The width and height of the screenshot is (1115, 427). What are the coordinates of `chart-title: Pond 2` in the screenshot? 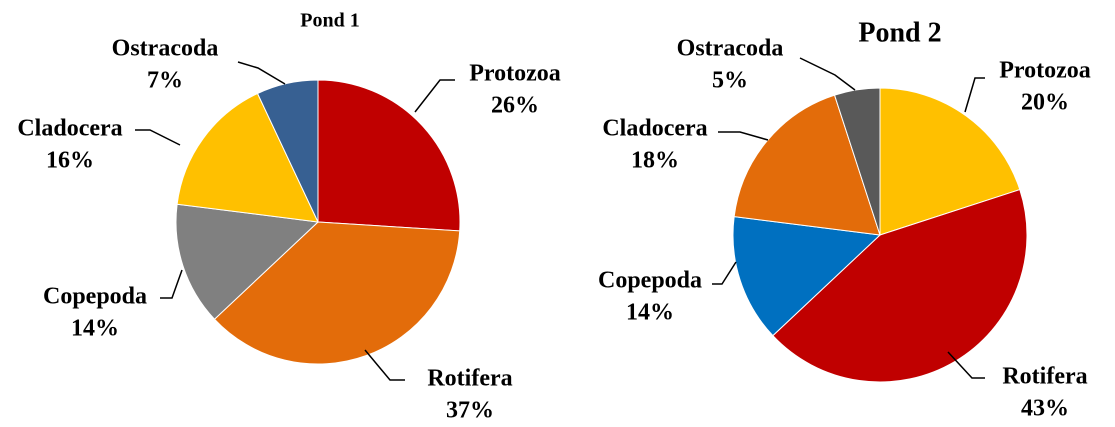 It's located at (899, 32).